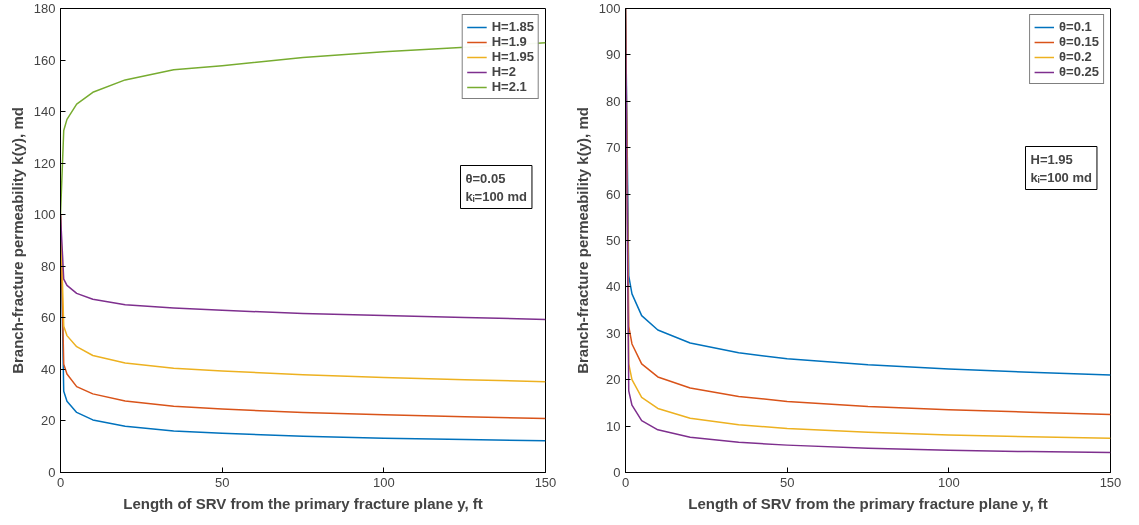 The height and width of the screenshot is (525, 1139). I want to click on legend-label: H=1.85, so click(512, 26).